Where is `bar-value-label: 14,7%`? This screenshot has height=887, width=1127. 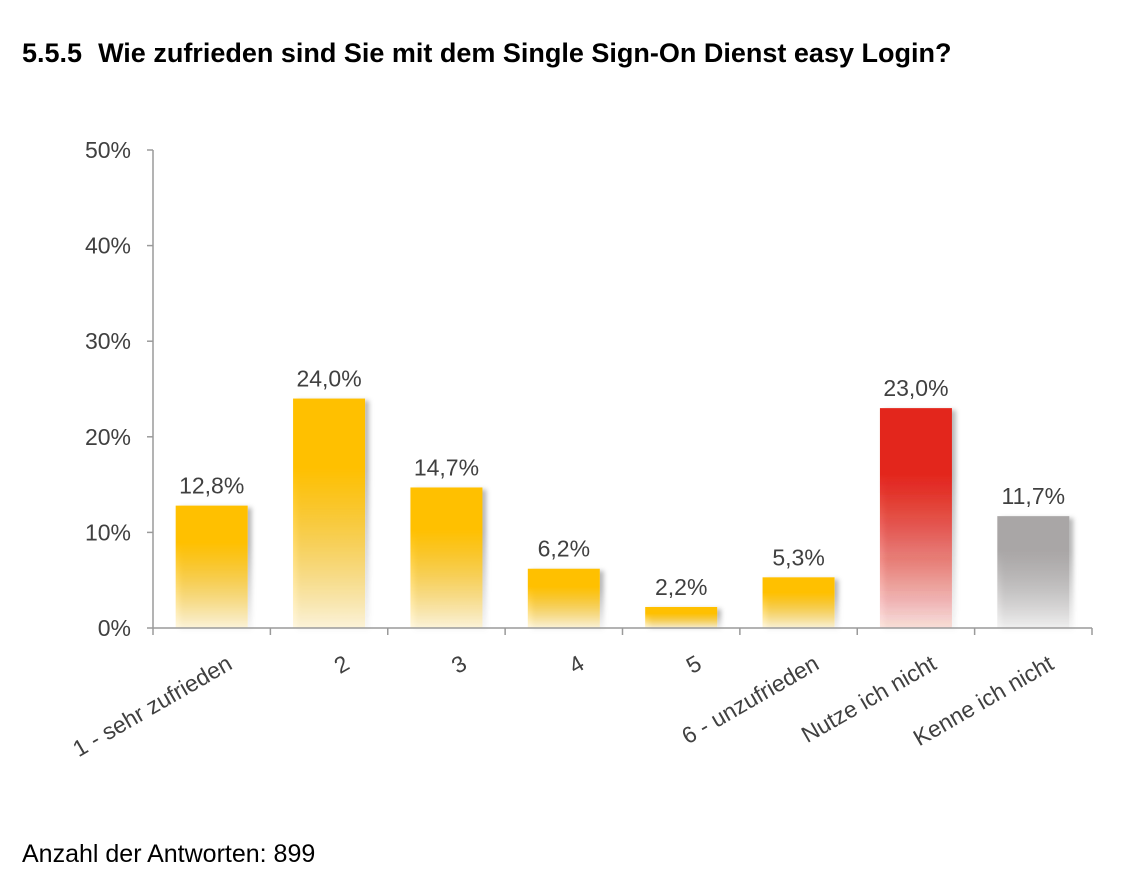 bar-value-label: 14,7% is located at coordinates (446, 467).